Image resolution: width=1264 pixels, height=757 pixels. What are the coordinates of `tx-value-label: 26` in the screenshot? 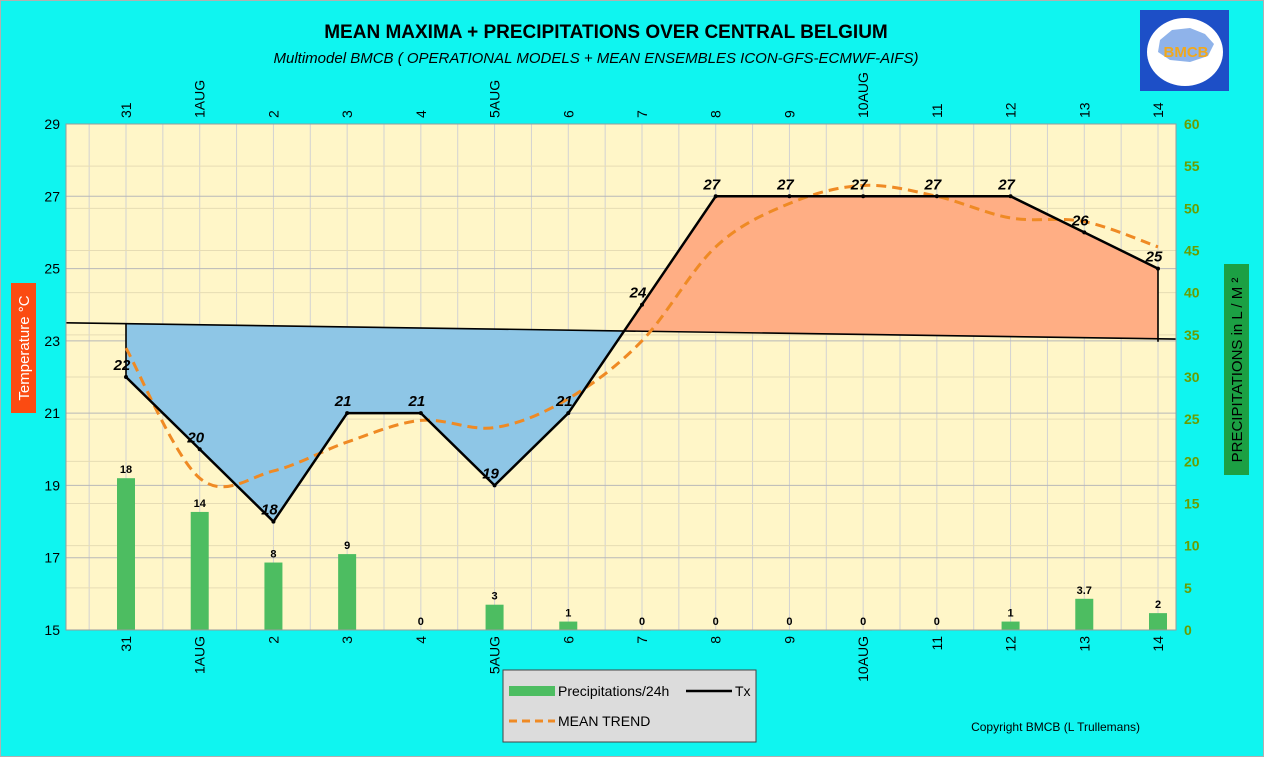 It's located at (1080, 220).